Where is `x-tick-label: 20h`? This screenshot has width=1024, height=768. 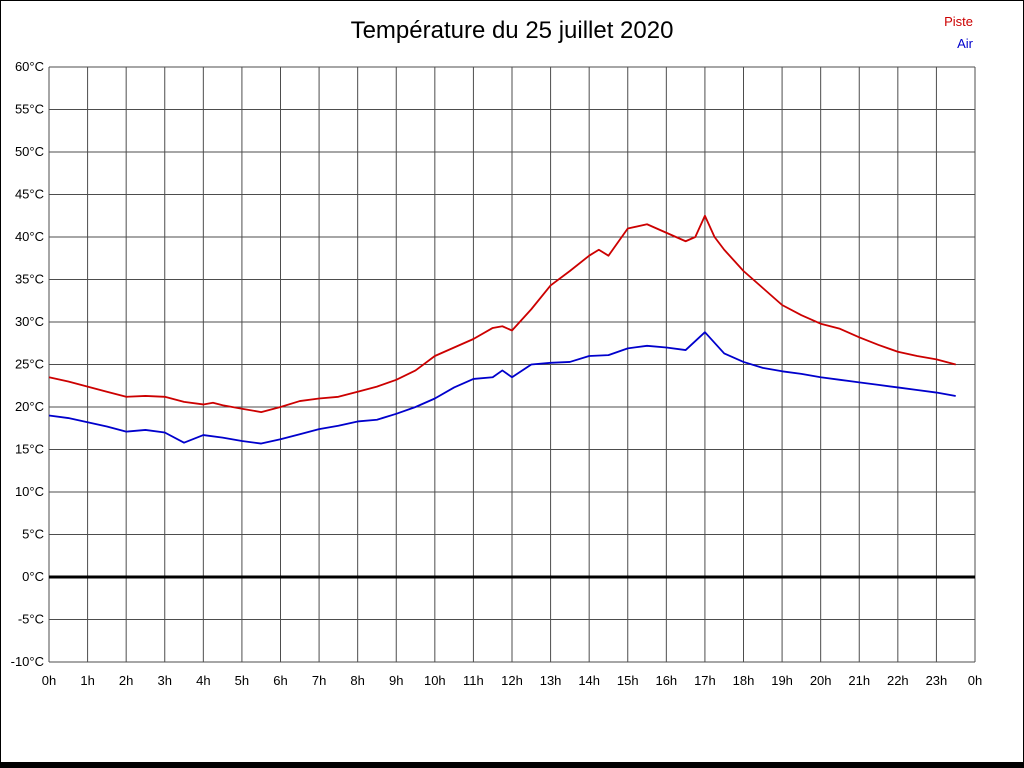
x-tick-label: 20h is located at coordinates (821, 680).